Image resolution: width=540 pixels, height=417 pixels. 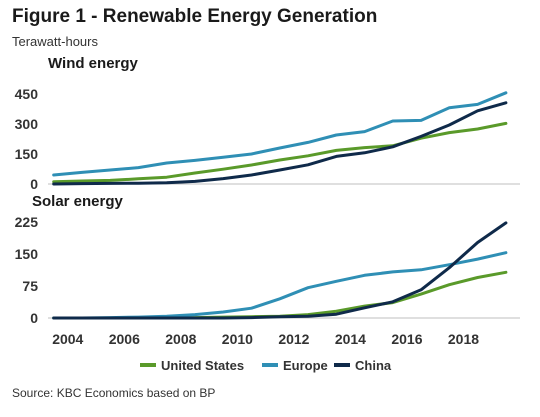 What do you see at coordinates (350, 339) in the screenshot?
I see `x-tick-label: 2014` at bounding box center [350, 339].